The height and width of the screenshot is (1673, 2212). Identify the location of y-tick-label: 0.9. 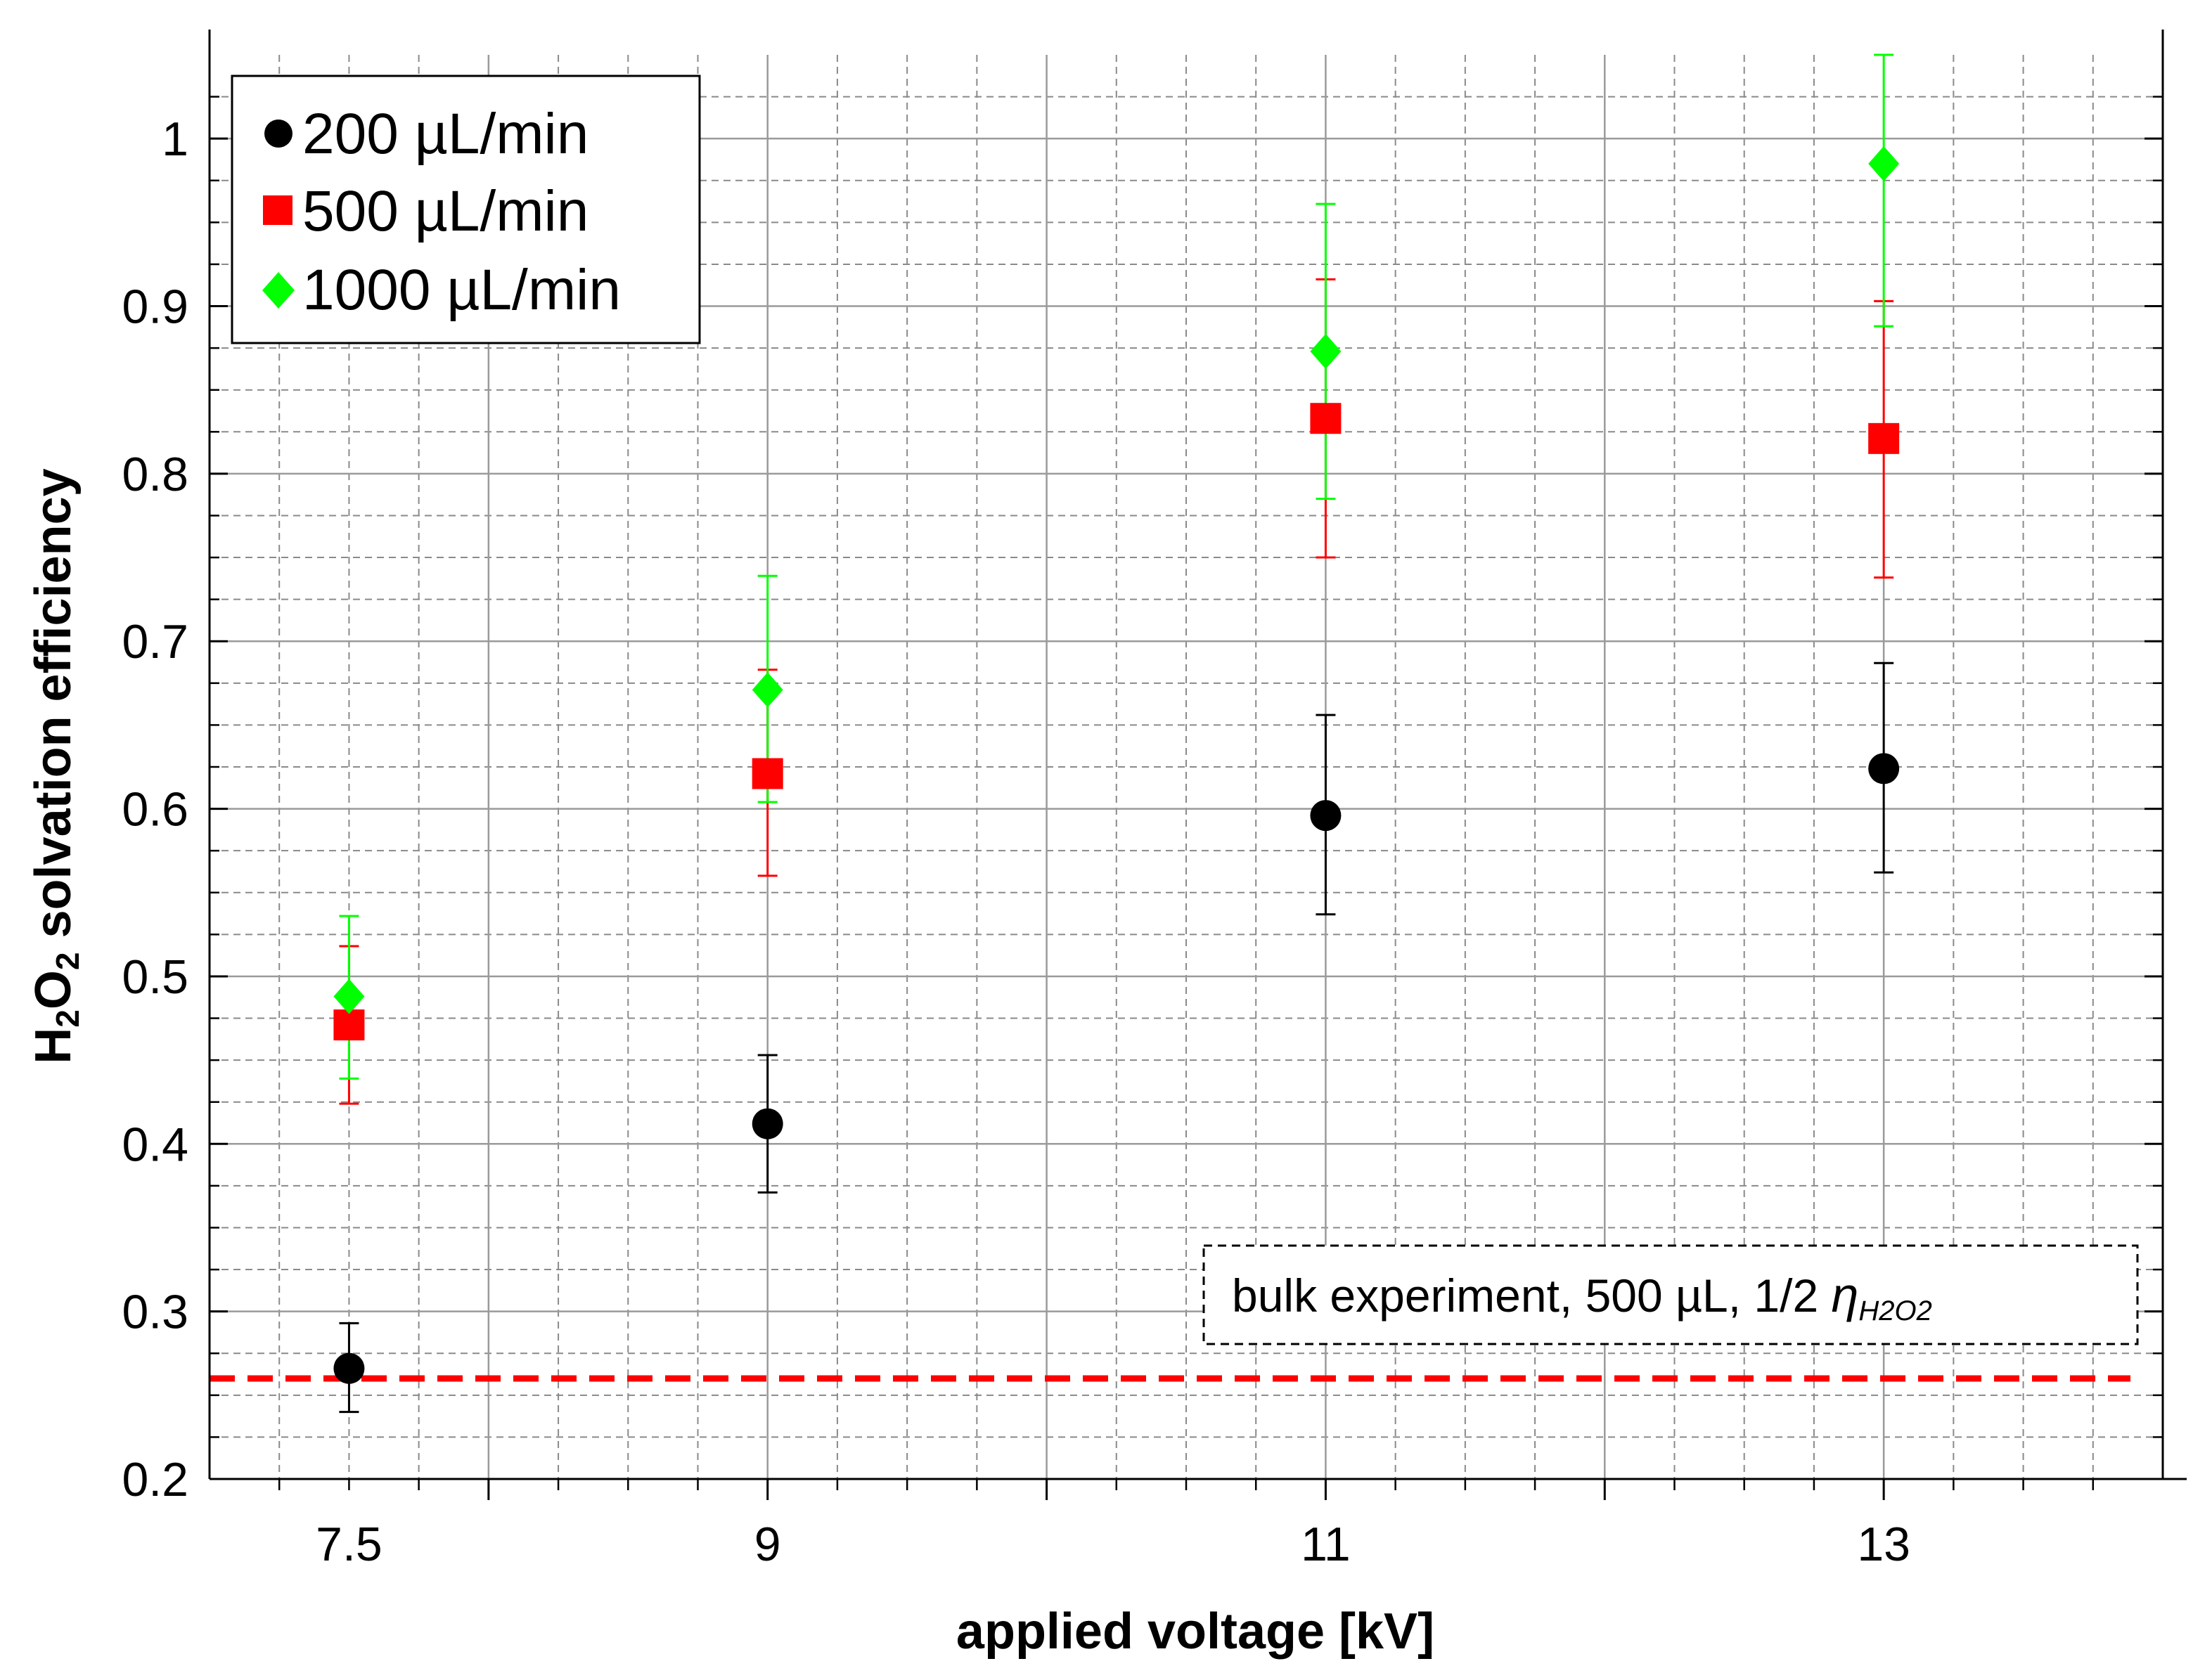
(155, 307).